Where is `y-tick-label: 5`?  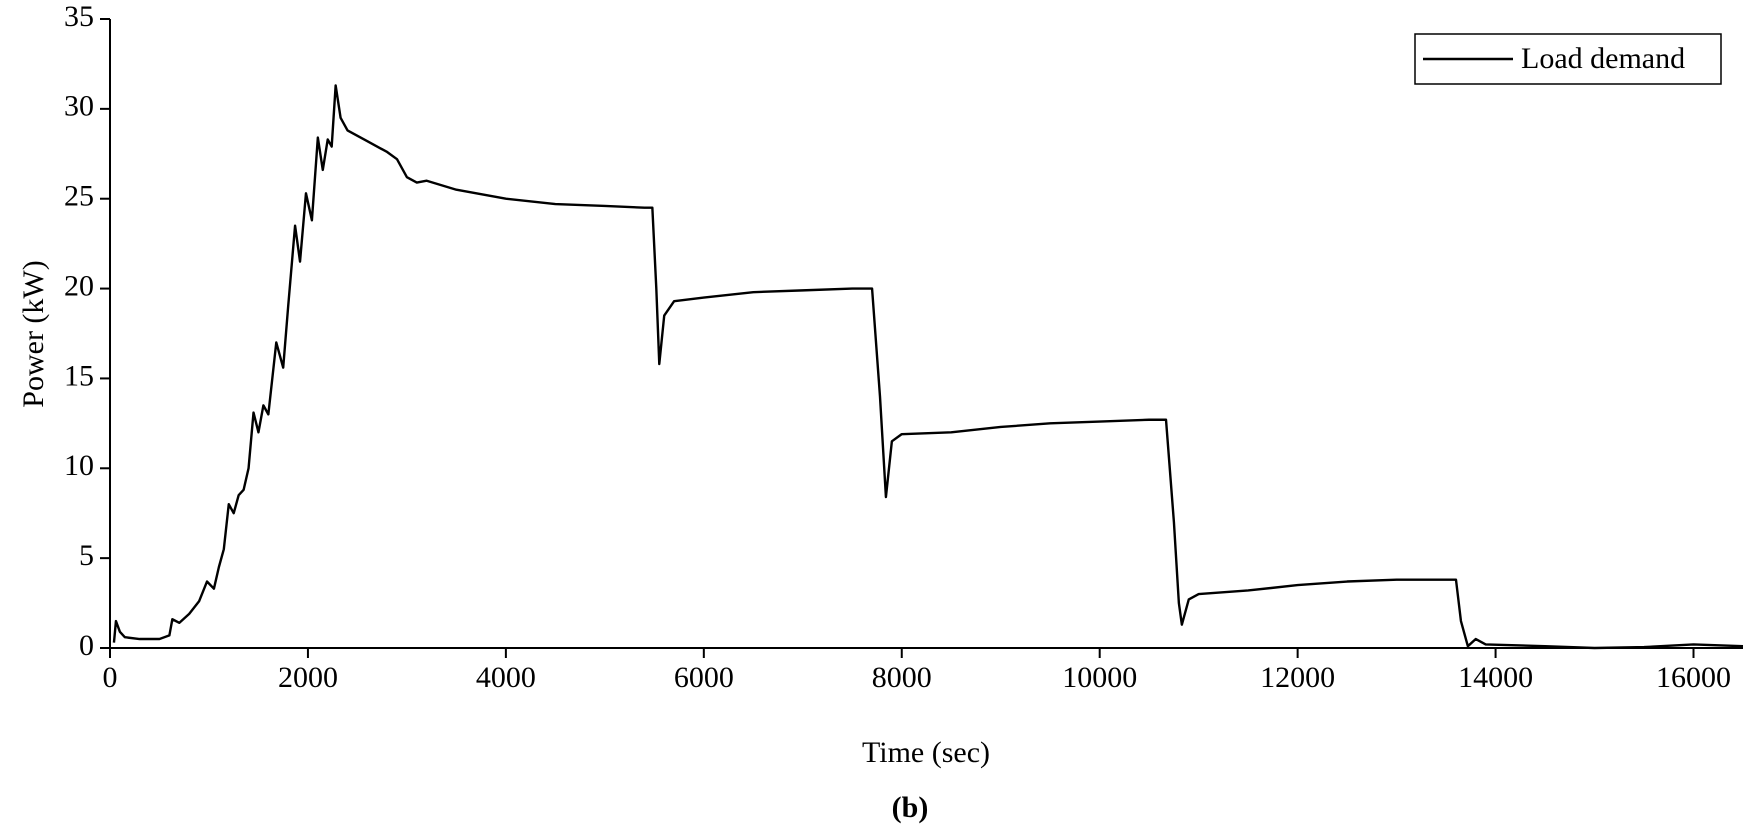 y-tick-label: 5 is located at coordinates (86, 555).